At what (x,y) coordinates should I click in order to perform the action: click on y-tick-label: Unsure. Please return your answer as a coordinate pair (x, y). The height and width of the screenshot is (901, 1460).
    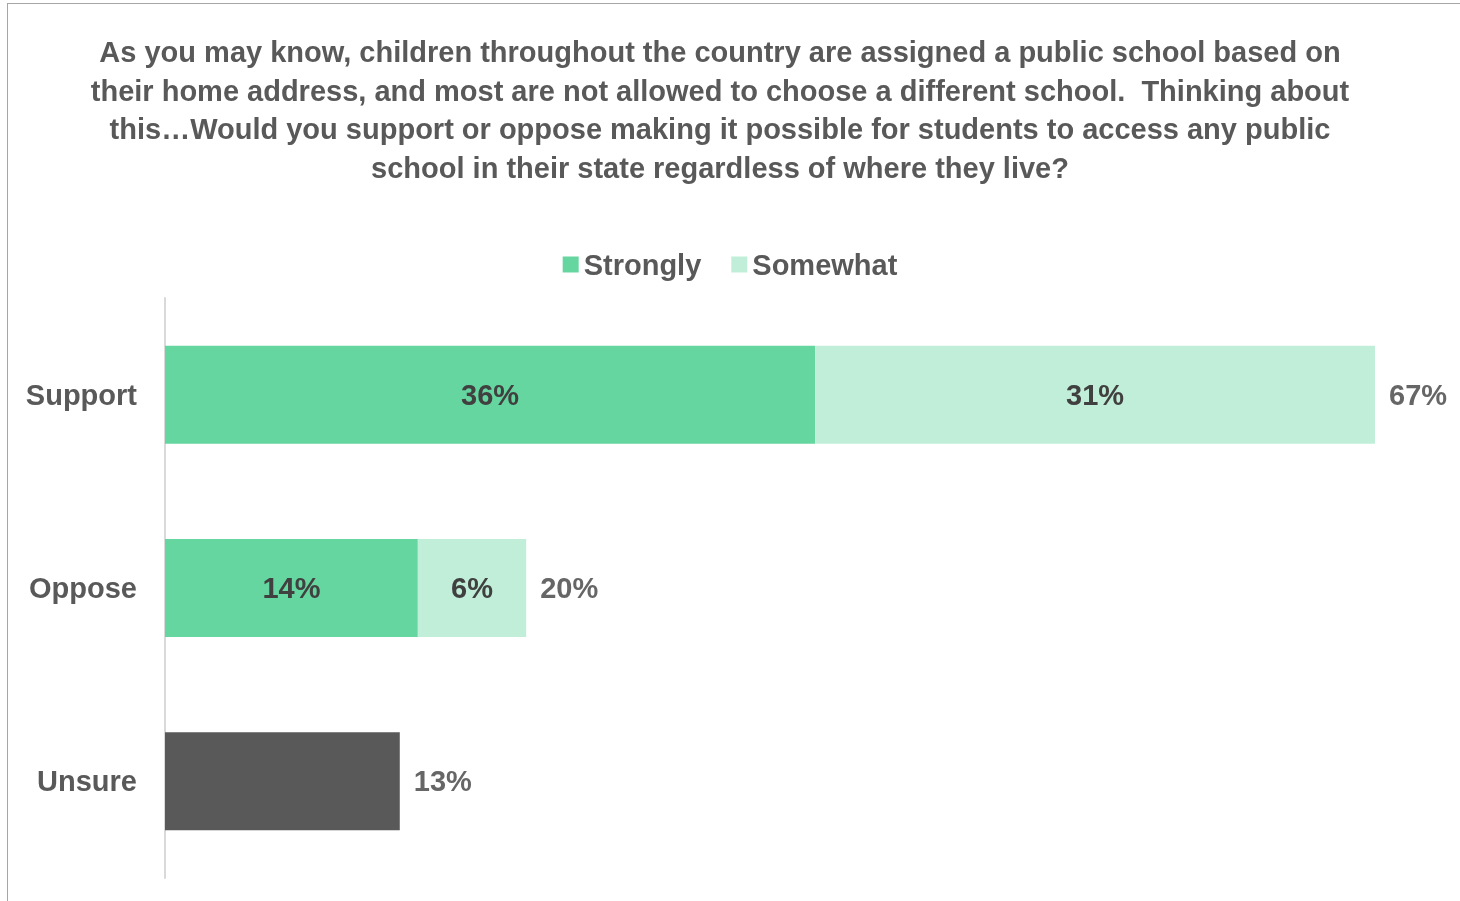
    Looking at the image, I should click on (87, 781).